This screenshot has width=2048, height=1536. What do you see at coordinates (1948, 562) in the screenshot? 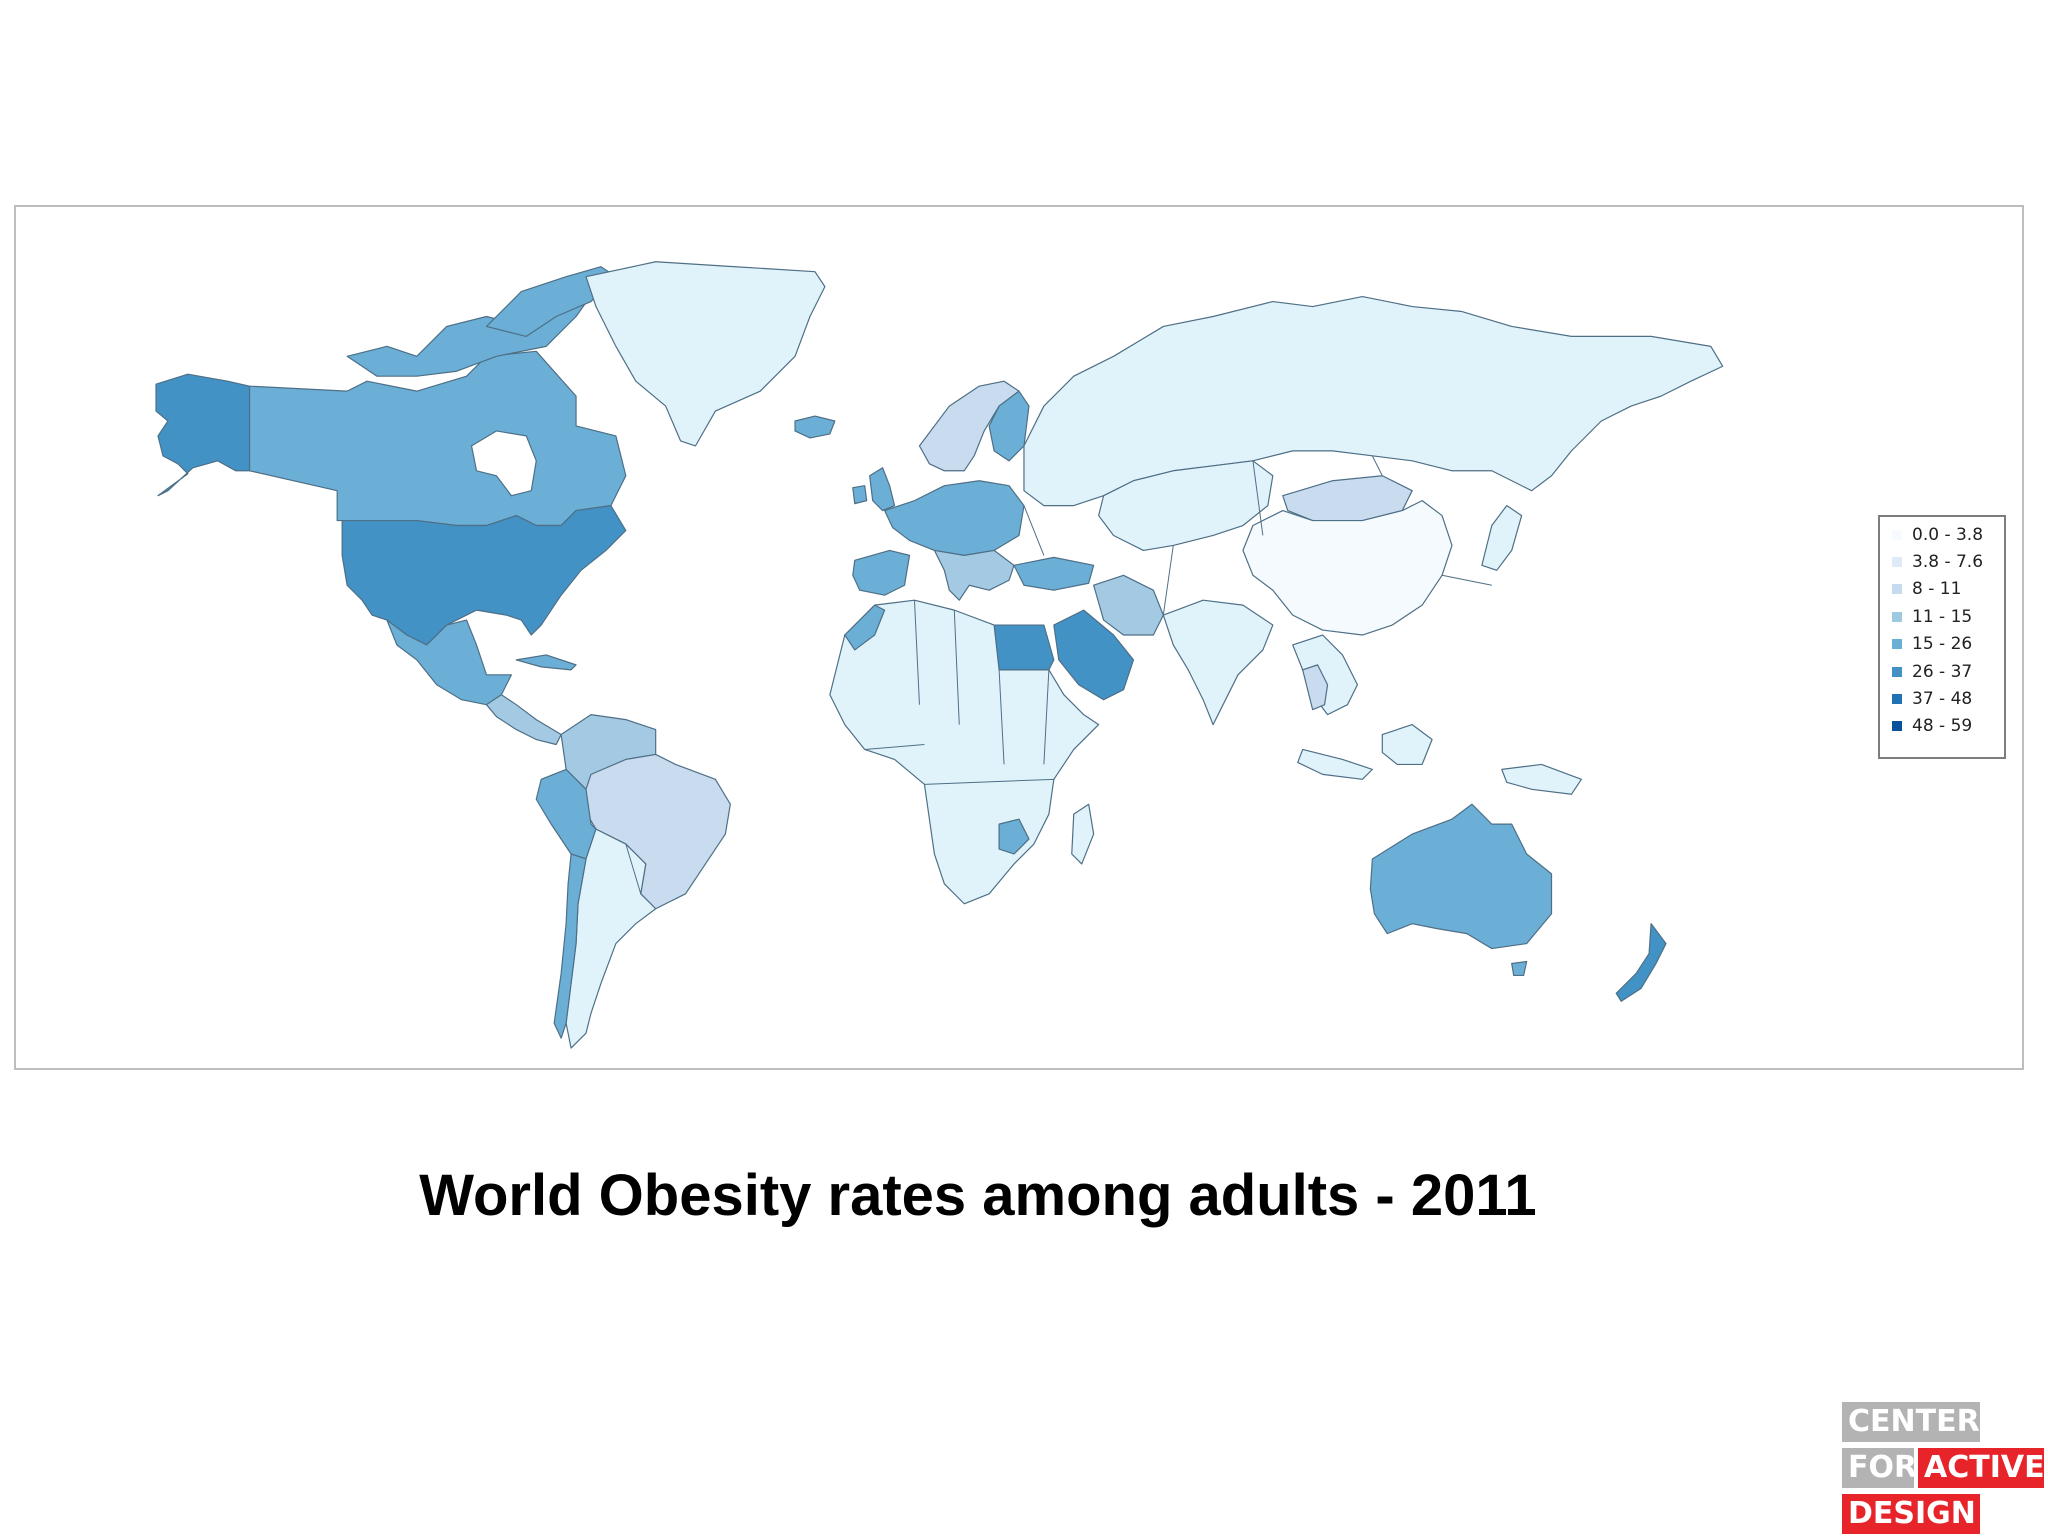
I see `legend-label: 3.8 - 7.6` at bounding box center [1948, 562].